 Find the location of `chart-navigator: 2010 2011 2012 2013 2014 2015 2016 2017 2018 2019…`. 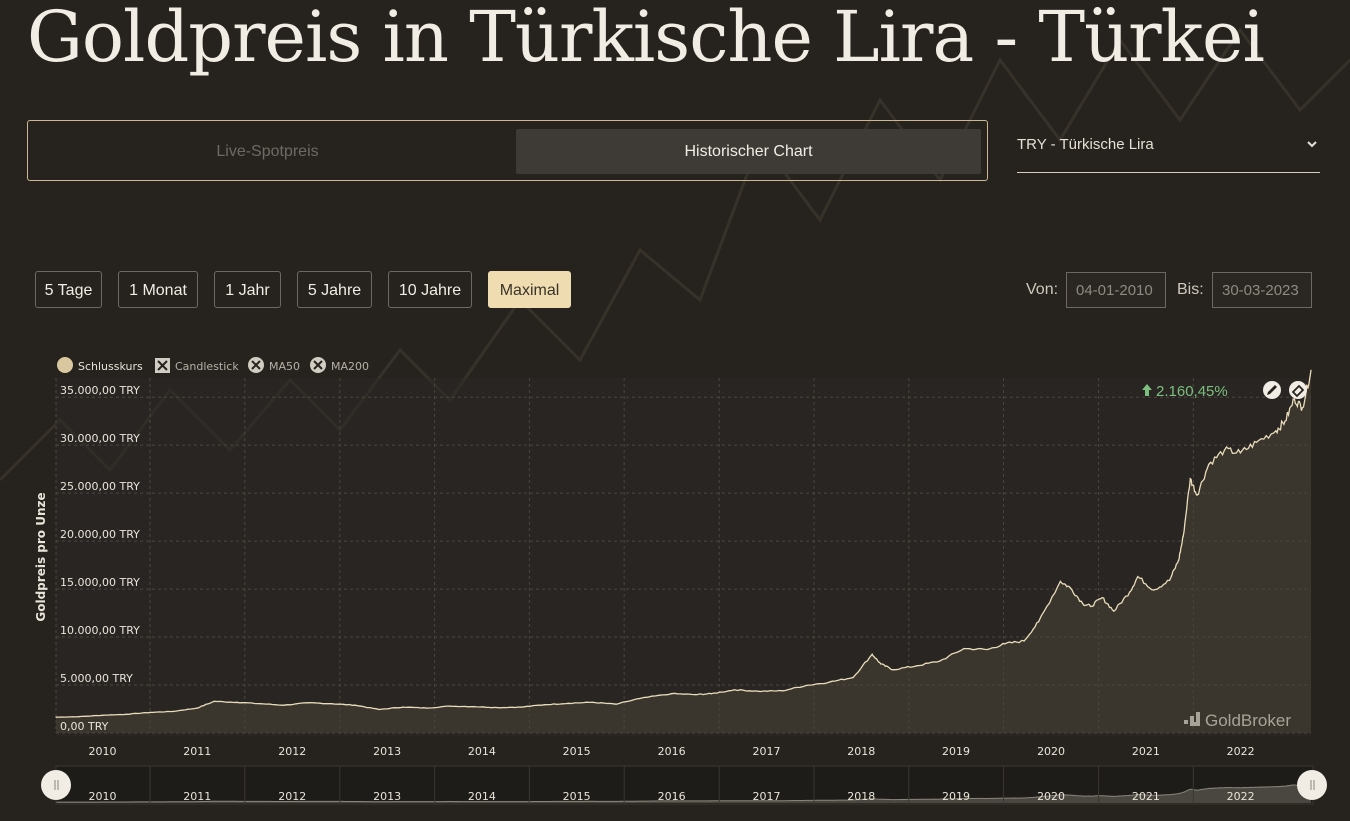

chart-navigator: 2010 2011 2012 2013 2014 2015 2016 2017 2018 2019… is located at coordinates (684, 785).